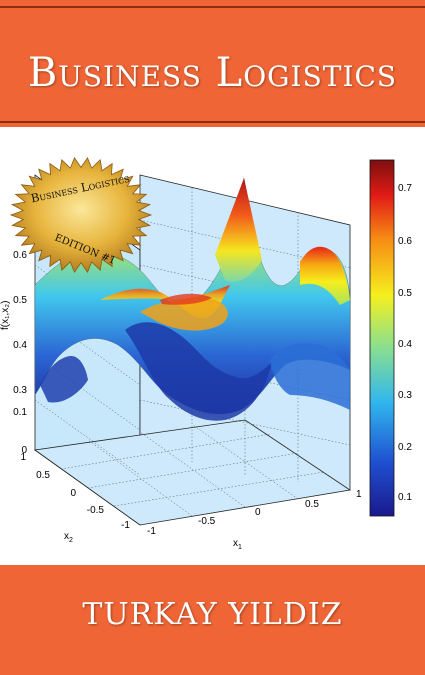 Image resolution: width=425 pixels, height=675 pixels. I want to click on z-tick: 0, so click(24, 450).